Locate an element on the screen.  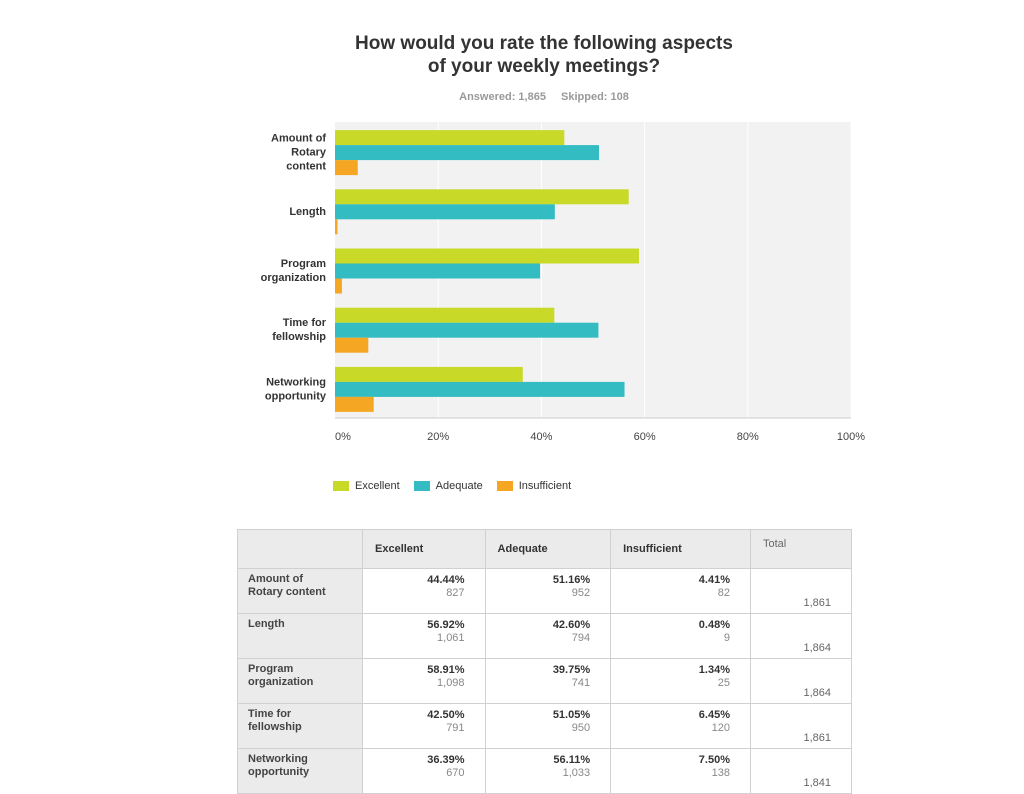
legend-label-insufficient: Insufficient is located at coordinates (545, 486).